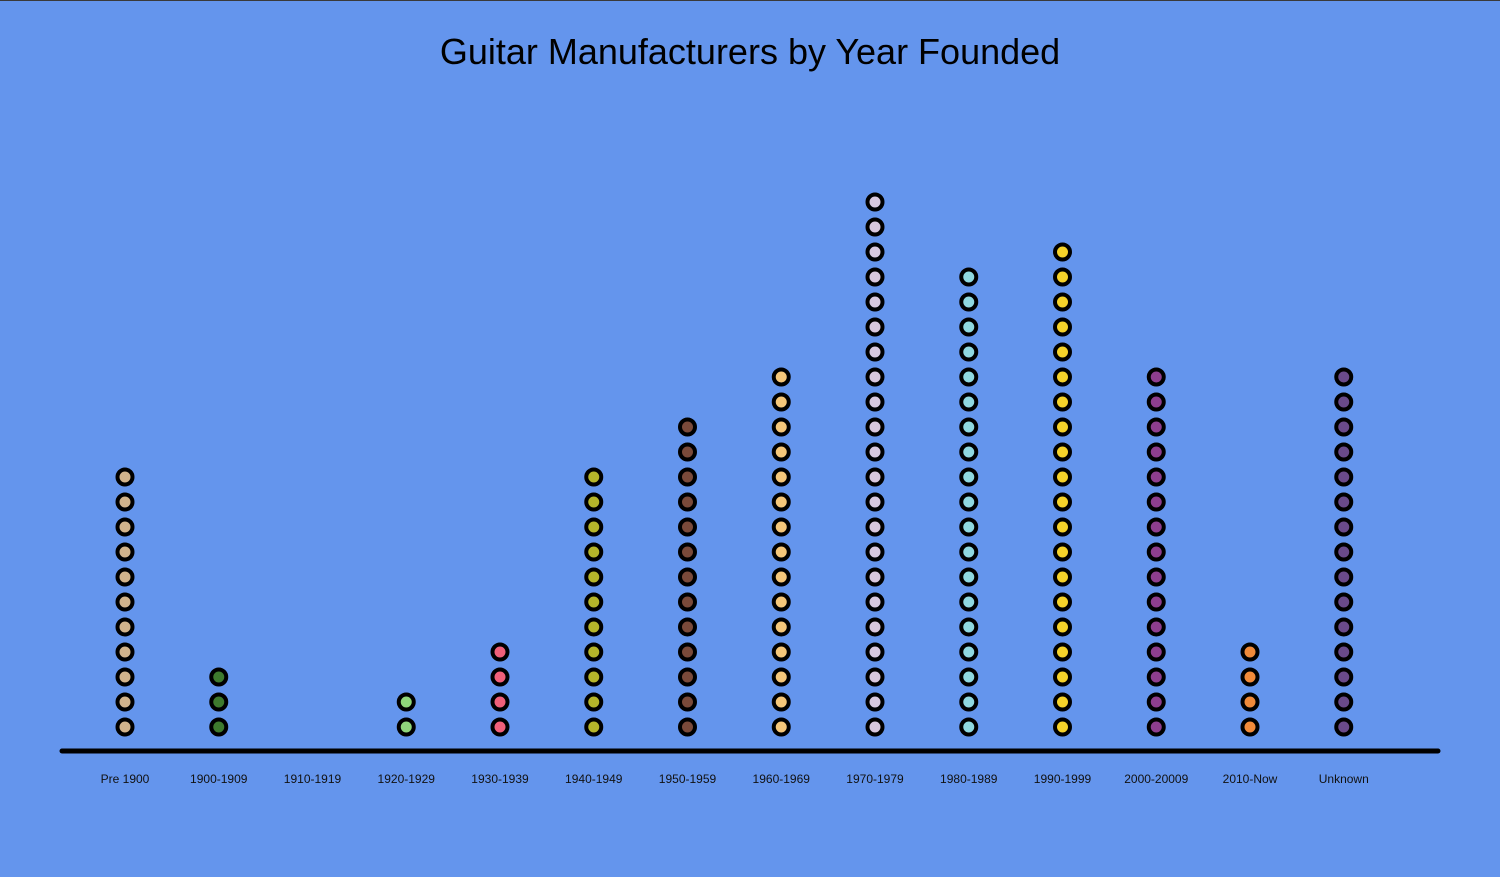 The height and width of the screenshot is (877, 1500). What do you see at coordinates (782, 779) in the screenshot?
I see `x-tick-label: 1960-1969` at bounding box center [782, 779].